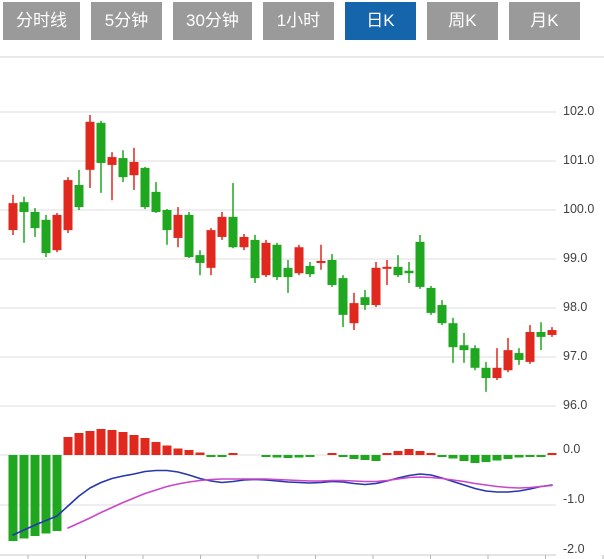  Describe the element at coordinates (575, 258) in the screenshot. I see `price-axis-label: 99.0` at that location.